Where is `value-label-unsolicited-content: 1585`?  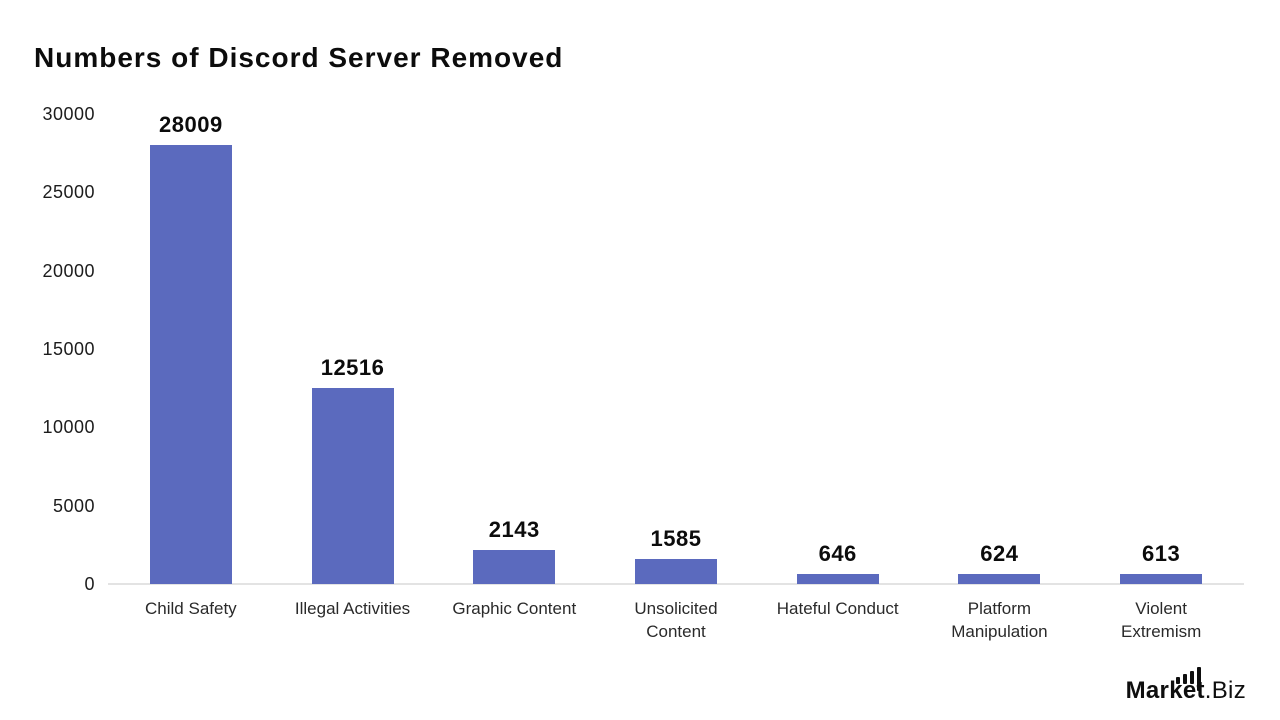
value-label-unsolicited-content: 1585 is located at coordinates (676, 539).